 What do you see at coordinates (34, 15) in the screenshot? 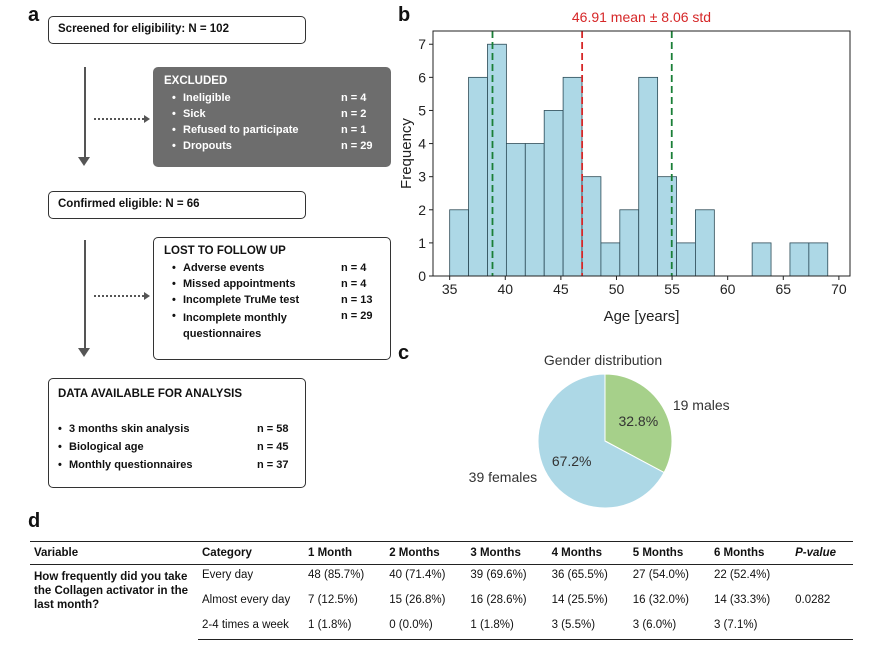
I see `panel-letter-a: a` at bounding box center [34, 15].